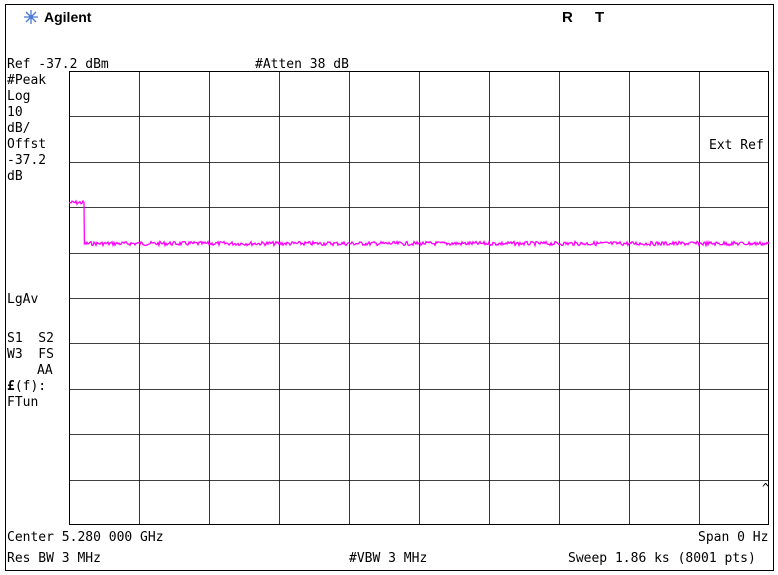  Describe the element at coordinates (85, 537) in the screenshot. I see `center-freq-label: Center 5.280 000 GHz` at that location.